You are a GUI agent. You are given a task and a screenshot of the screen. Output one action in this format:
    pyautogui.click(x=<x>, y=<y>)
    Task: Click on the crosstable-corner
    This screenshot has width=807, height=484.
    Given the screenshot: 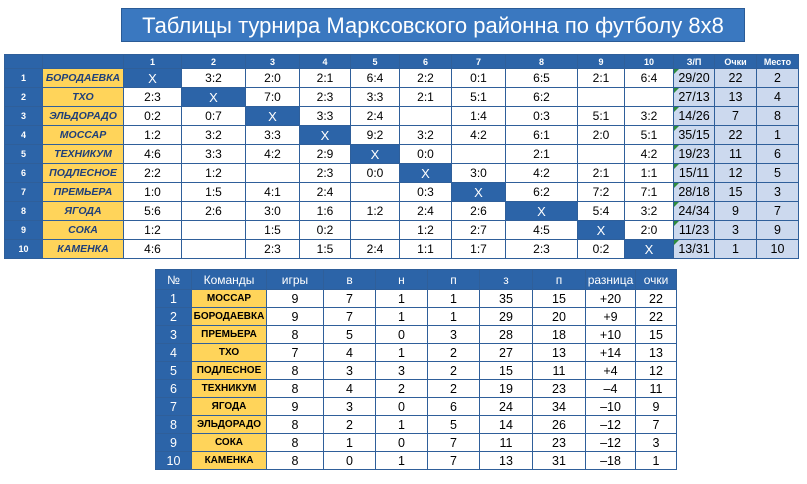 What is the action you would take?
    pyautogui.click(x=83, y=61)
    